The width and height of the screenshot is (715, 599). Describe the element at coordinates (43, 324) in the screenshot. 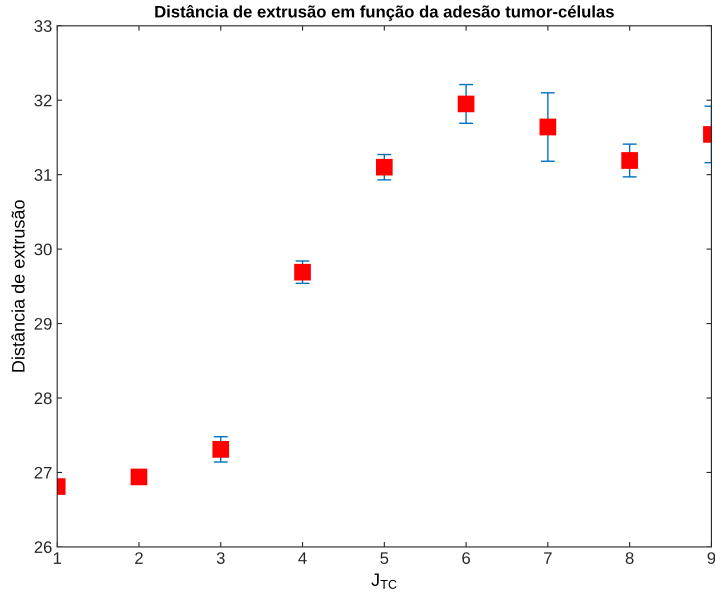

I see `y-tick-label: 29` at that location.